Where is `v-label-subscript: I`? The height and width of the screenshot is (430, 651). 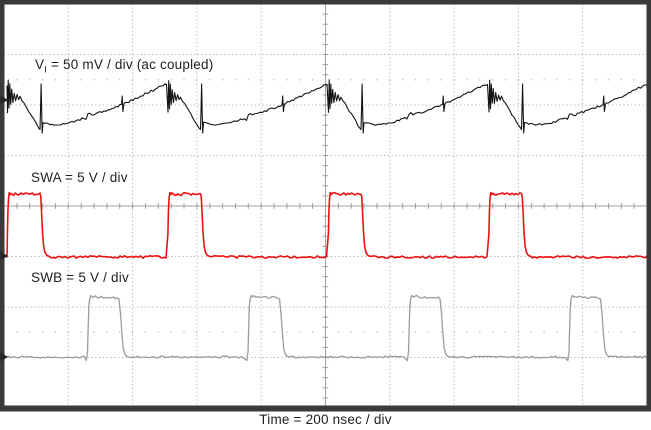
v-label-subscript: I is located at coordinates (46, 70).